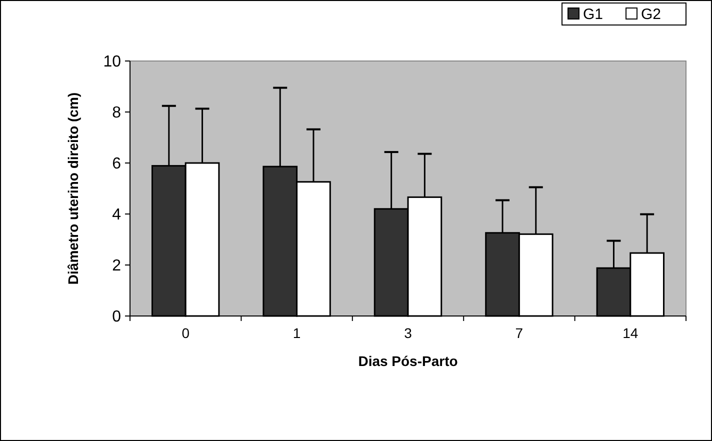 Image resolution: width=712 pixels, height=441 pixels. I want to click on legend-label: G1, so click(593, 14).